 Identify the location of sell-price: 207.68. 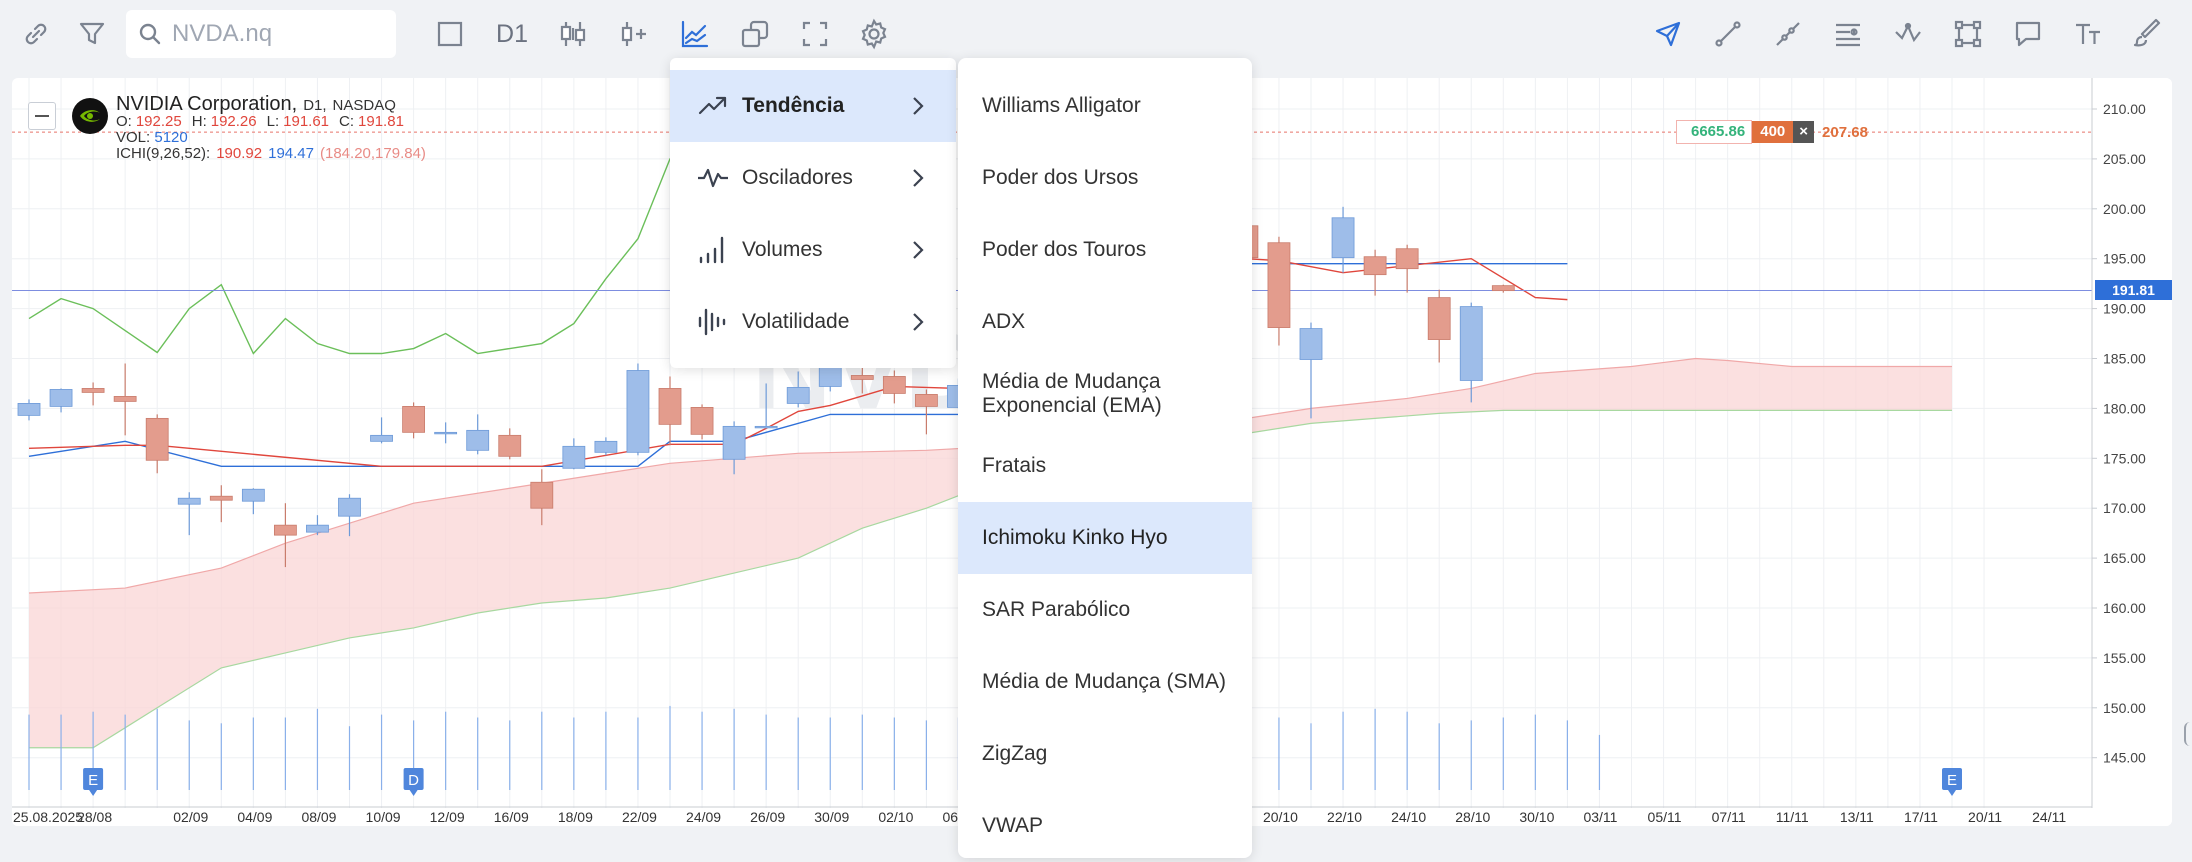
(1845, 132).